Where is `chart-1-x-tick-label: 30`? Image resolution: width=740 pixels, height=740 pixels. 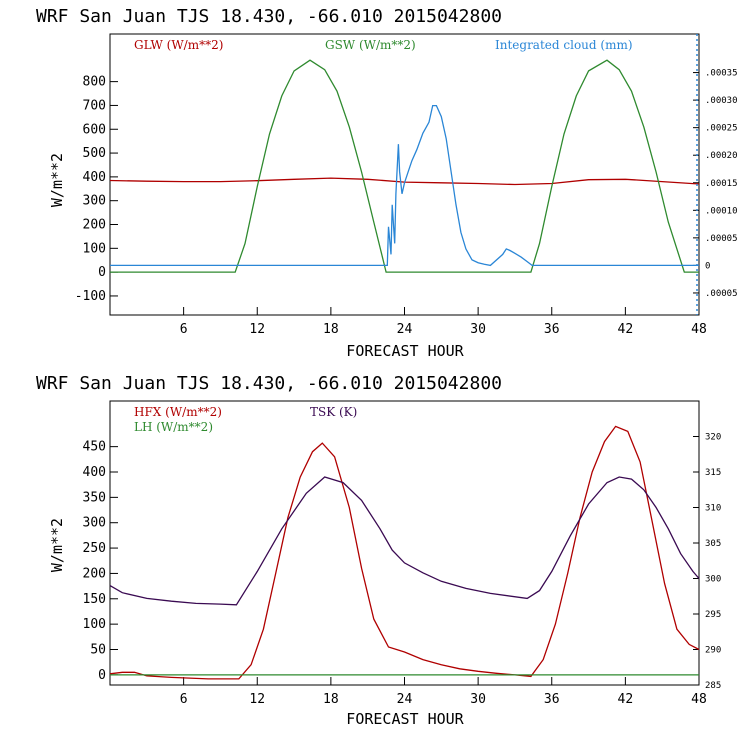 chart-1-x-tick-label: 30 is located at coordinates (478, 329).